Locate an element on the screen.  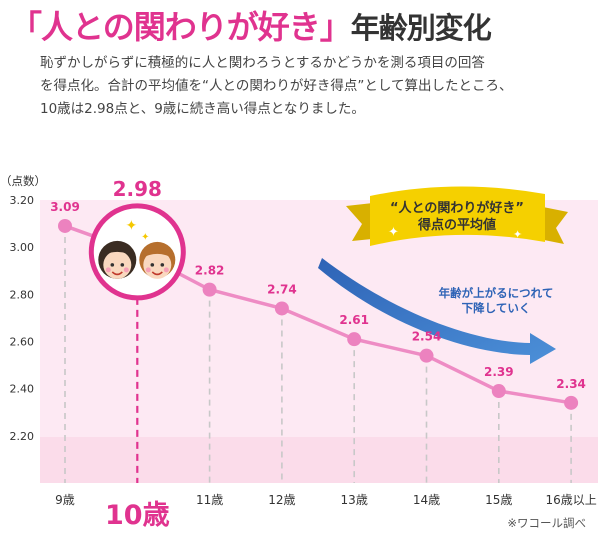
banner: “人との関わりが好き” 得点の平均値 ✦ ✦ is located at coordinates (457, 216).